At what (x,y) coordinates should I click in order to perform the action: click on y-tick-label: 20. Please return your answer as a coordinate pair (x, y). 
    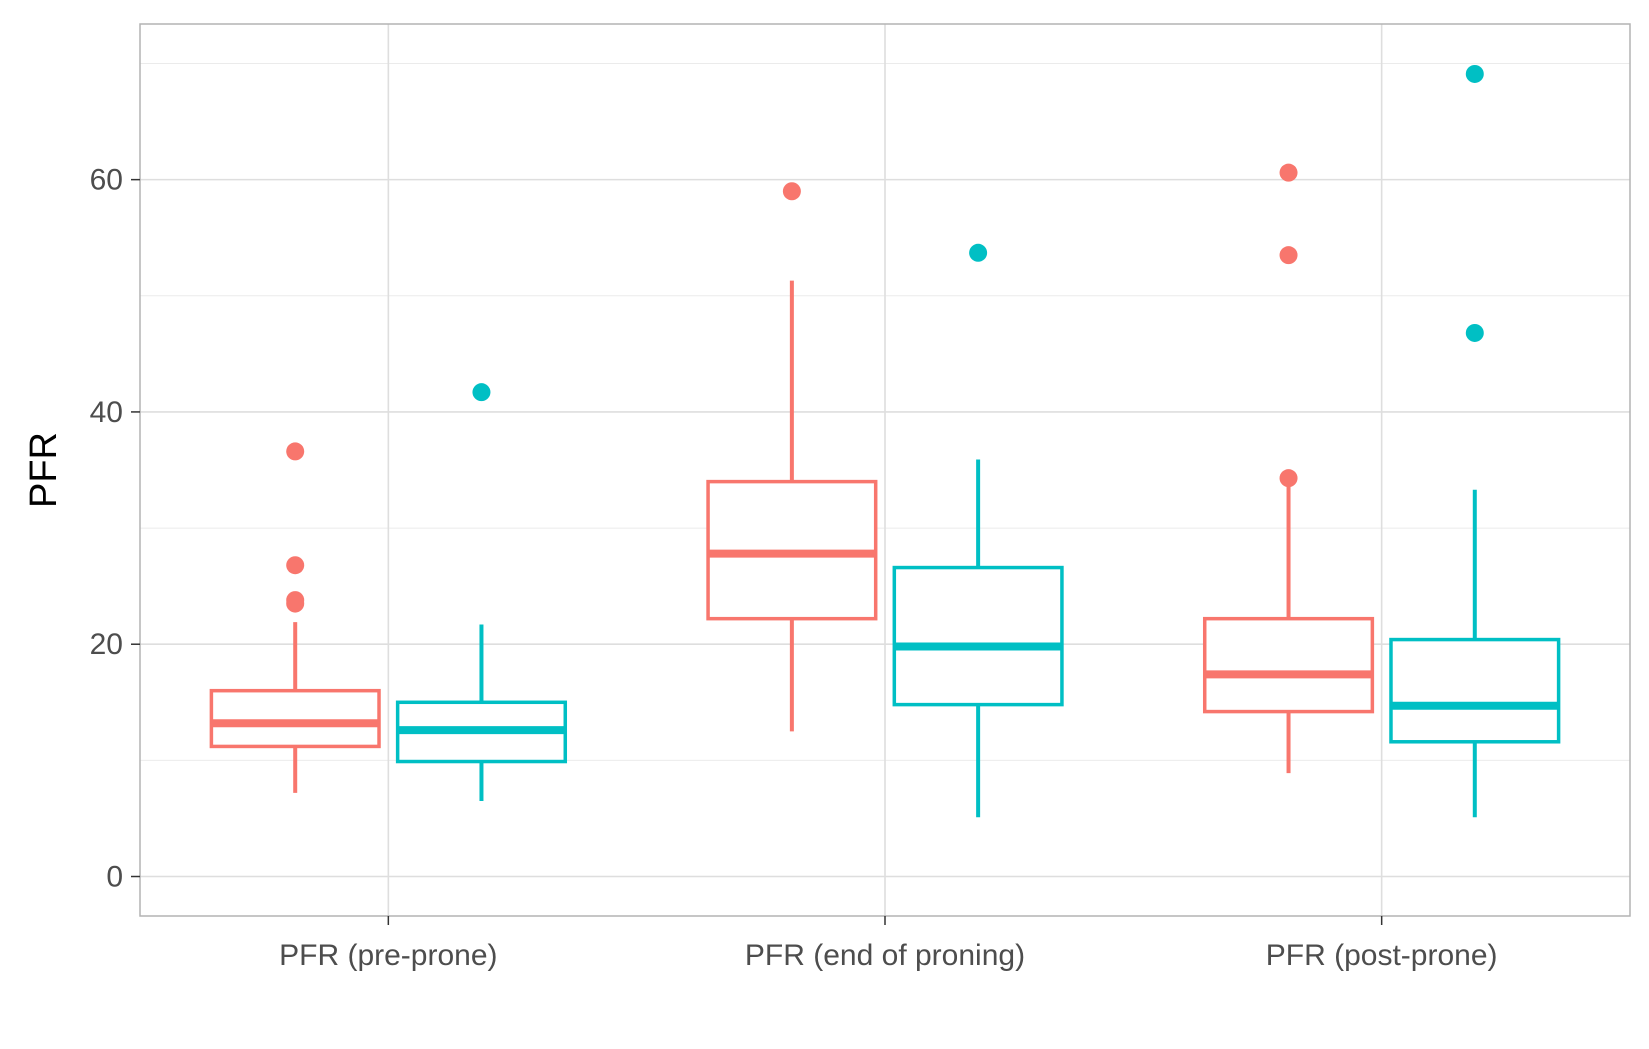
    Looking at the image, I should click on (106, 644).